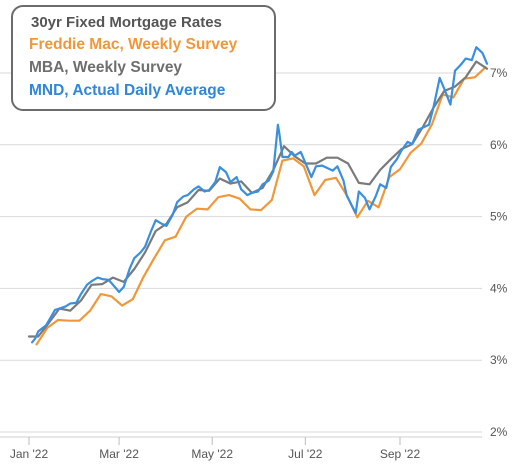  I want to click on legend-item-freddie-mac: Freddie Mac, Weekly Survey, so click(133, 44).